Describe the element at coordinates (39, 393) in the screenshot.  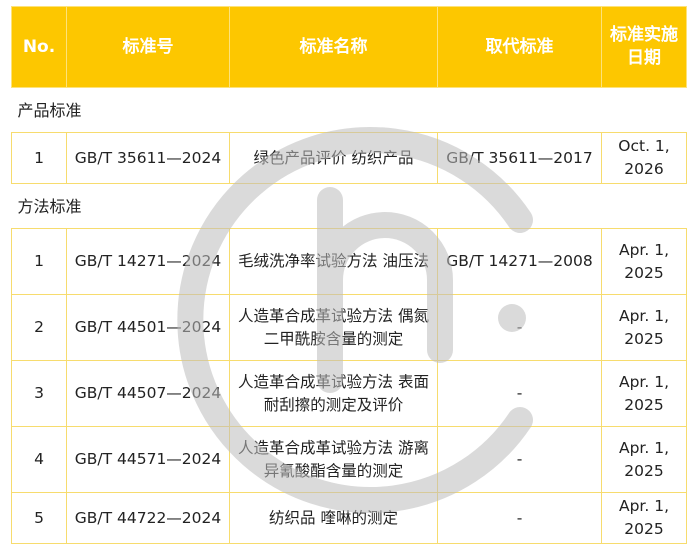
I see `cell-no: 3` at that location.